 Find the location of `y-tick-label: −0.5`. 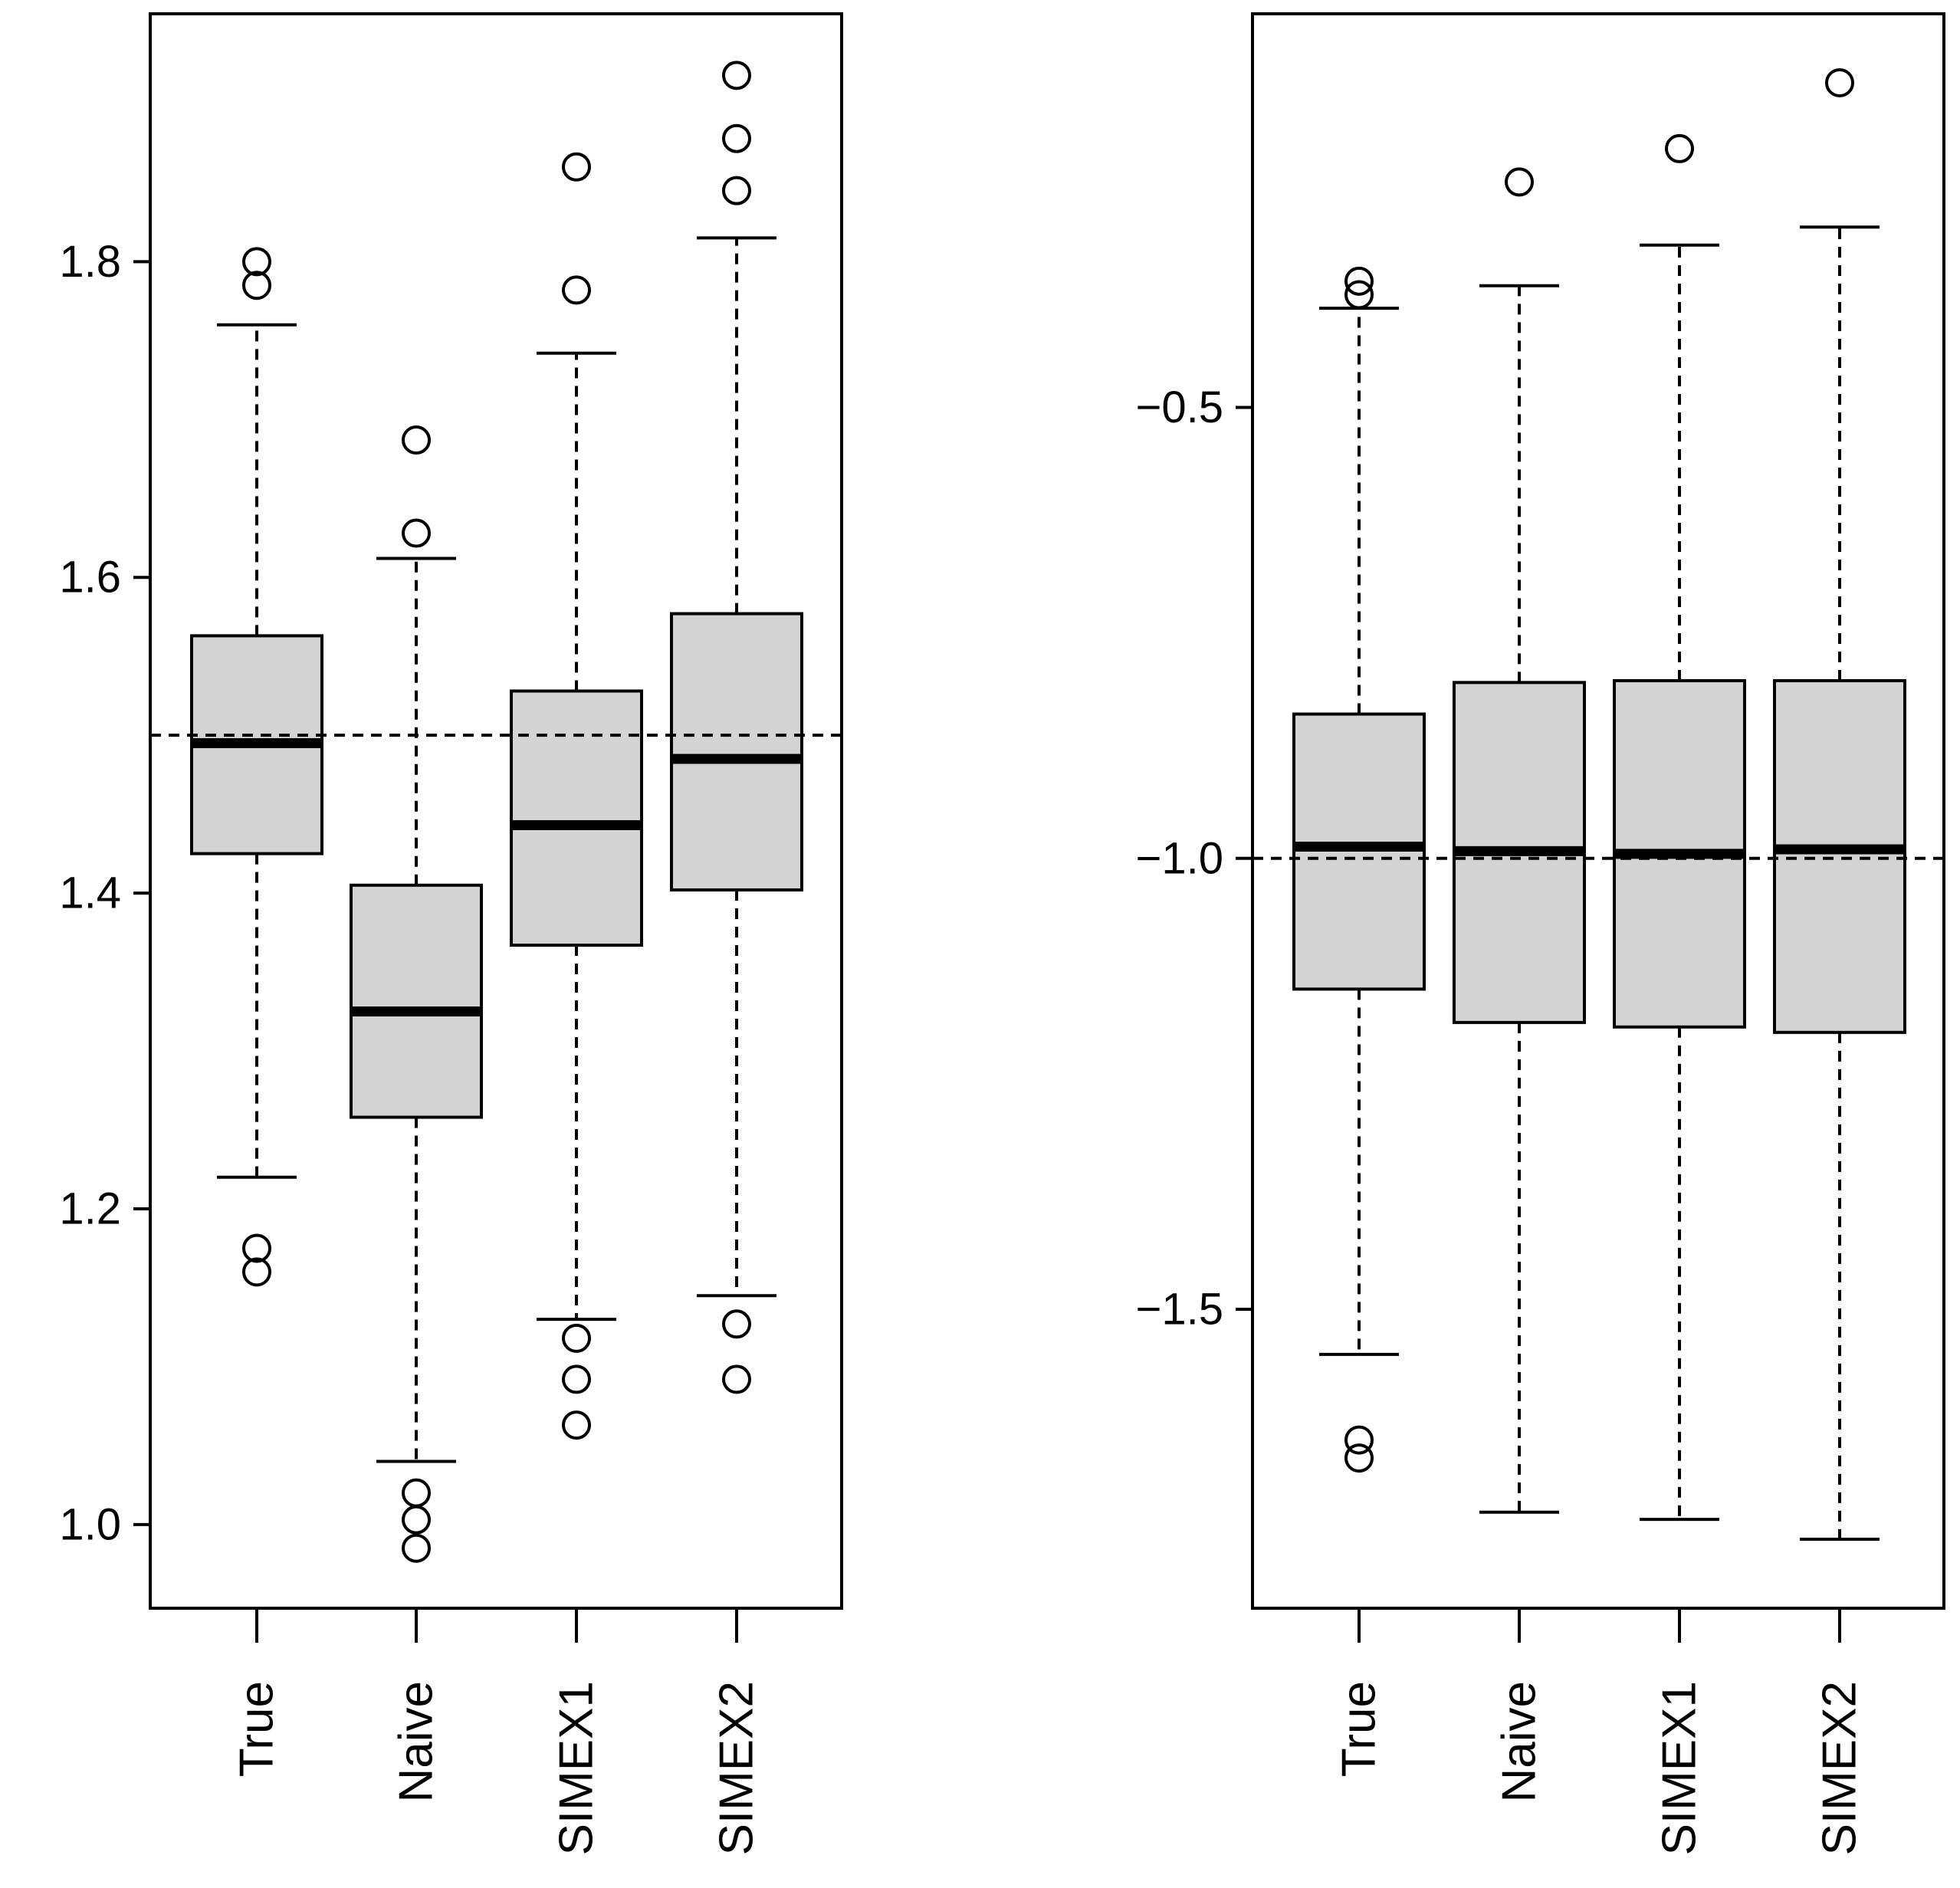

y-tick-label: −0.5 is located at coordinates (1180, 407).